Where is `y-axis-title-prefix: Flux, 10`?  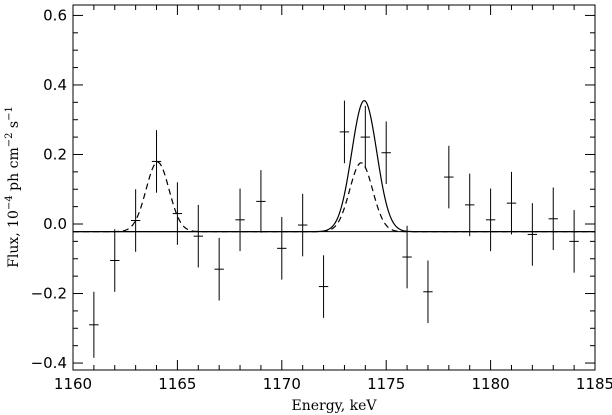 y-axis-title-prefix: Flux, 10 is located at coordinates (14, 239).